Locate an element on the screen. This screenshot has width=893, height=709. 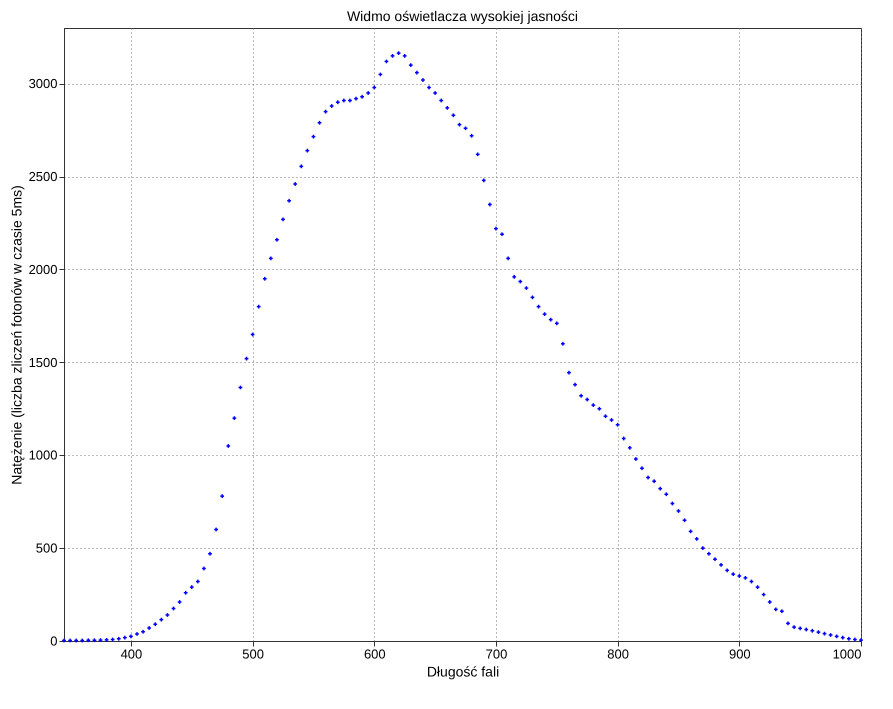
y-tick-label: 1500 is located at coordinates (43, 362).